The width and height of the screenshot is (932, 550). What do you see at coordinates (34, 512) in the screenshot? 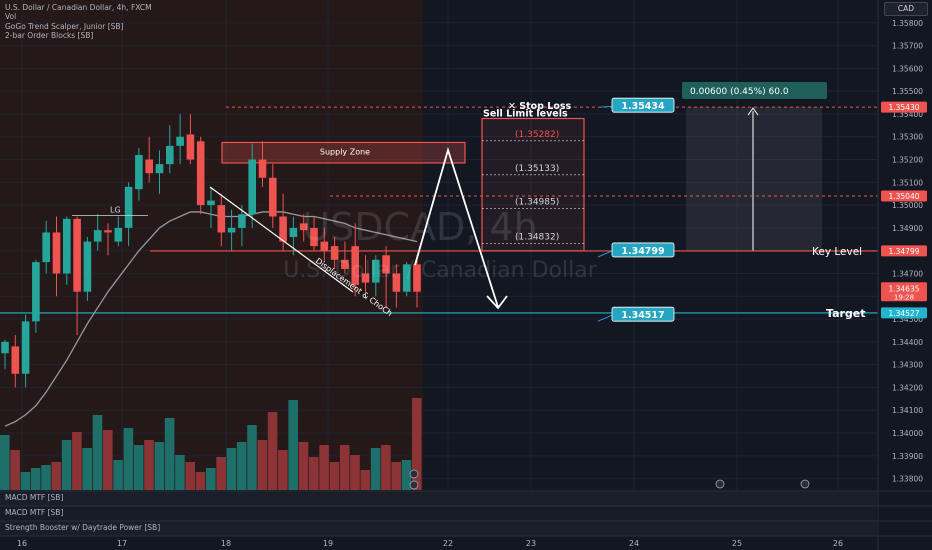
I see `pane-label-macd-2: MACD MTF [SB]` at bounding box center [34, 512].